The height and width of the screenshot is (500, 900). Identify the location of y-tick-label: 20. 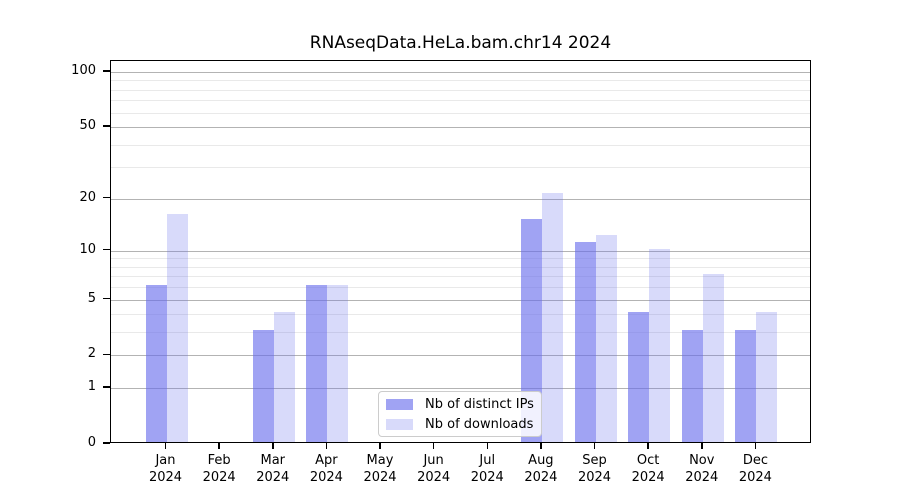
(87, 197).